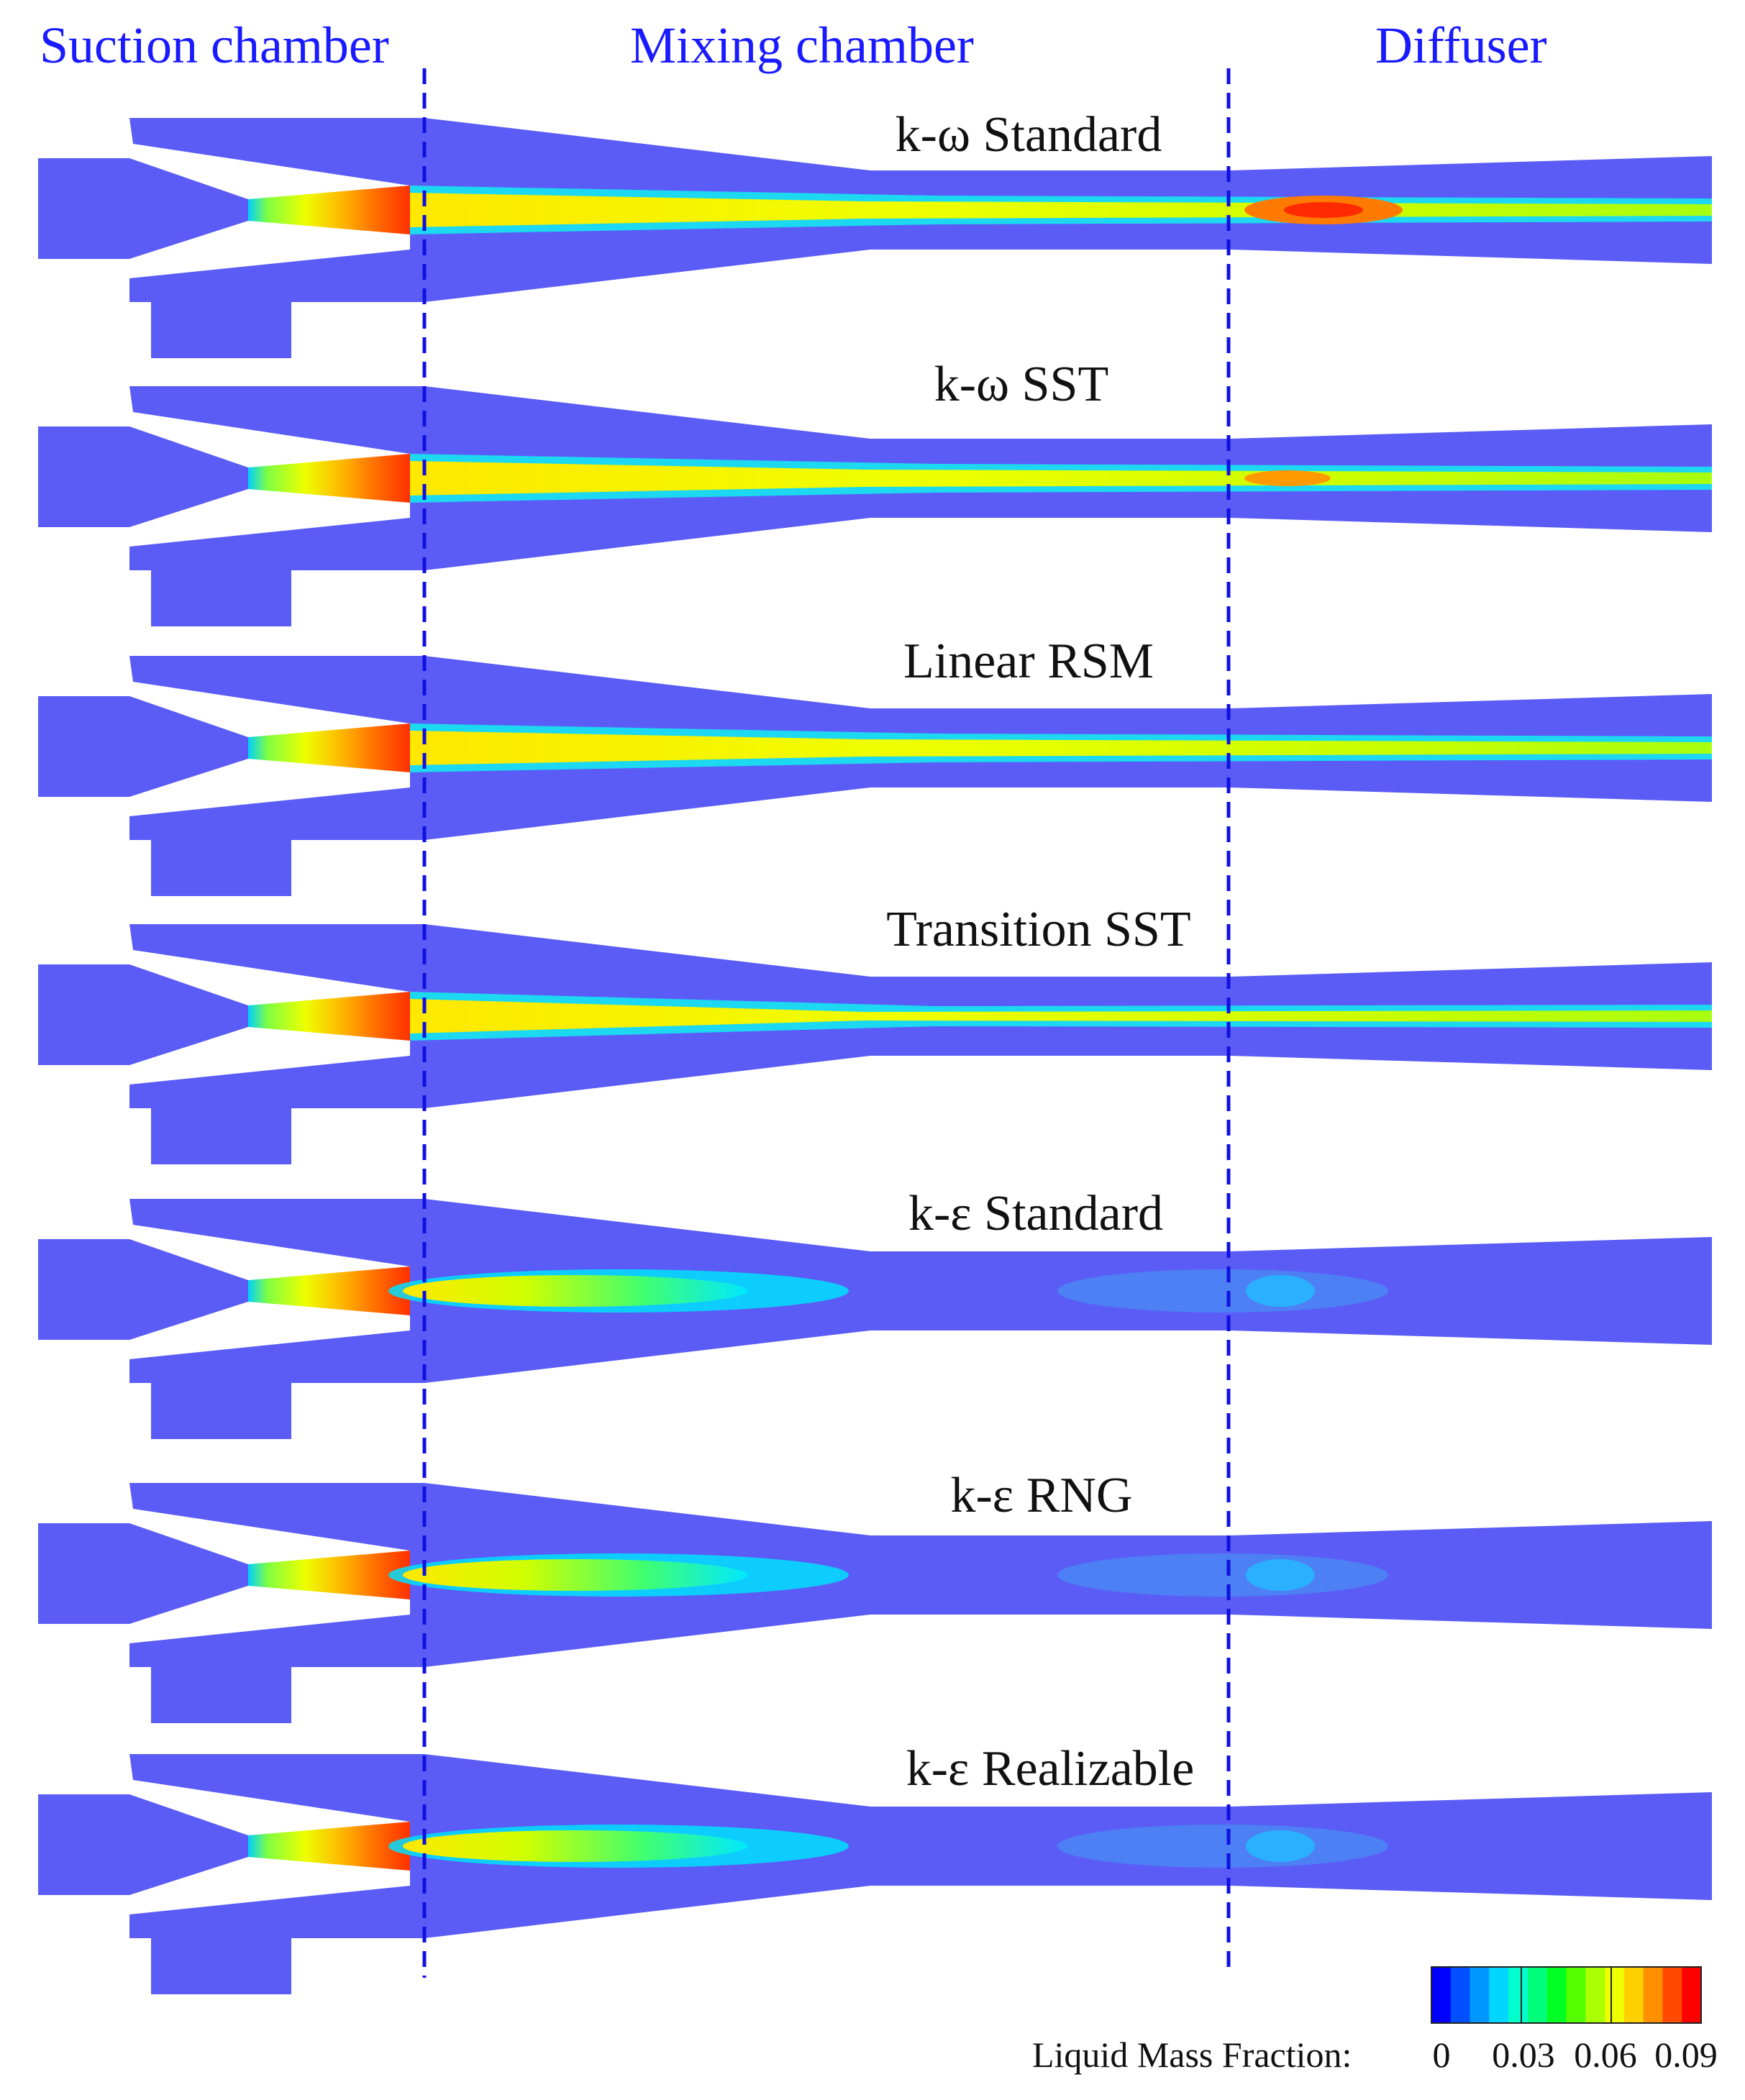 This screenshot has height=2100, width=1745. I want to click on model-label-2: k-ω SST, so click(1021, 384).